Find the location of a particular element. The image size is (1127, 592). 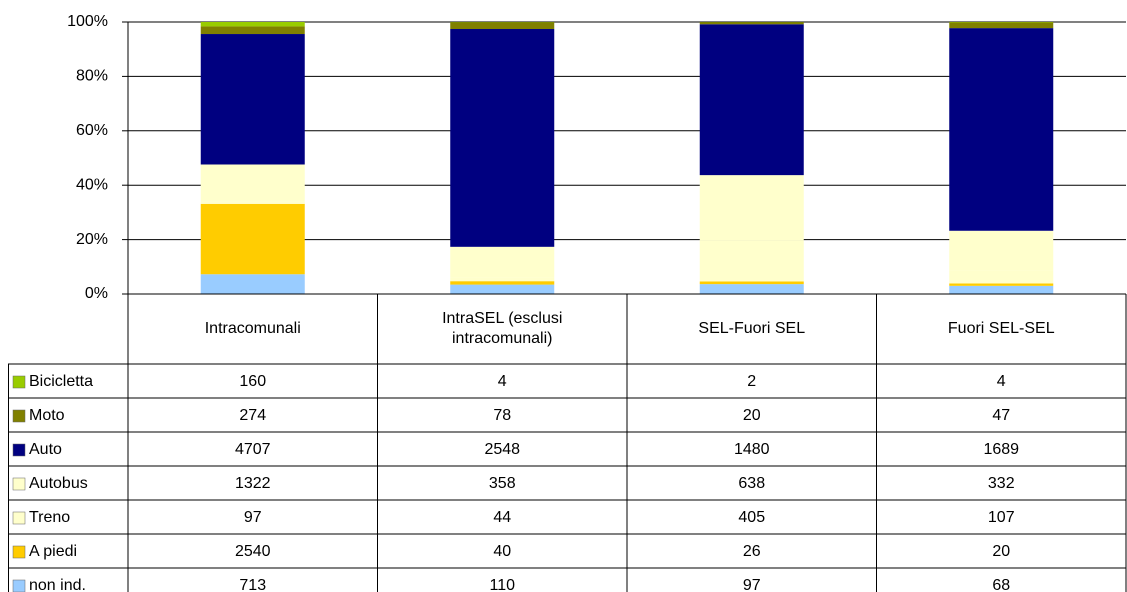

legend-label: Bicicletta is located at coordinates (61, 381).